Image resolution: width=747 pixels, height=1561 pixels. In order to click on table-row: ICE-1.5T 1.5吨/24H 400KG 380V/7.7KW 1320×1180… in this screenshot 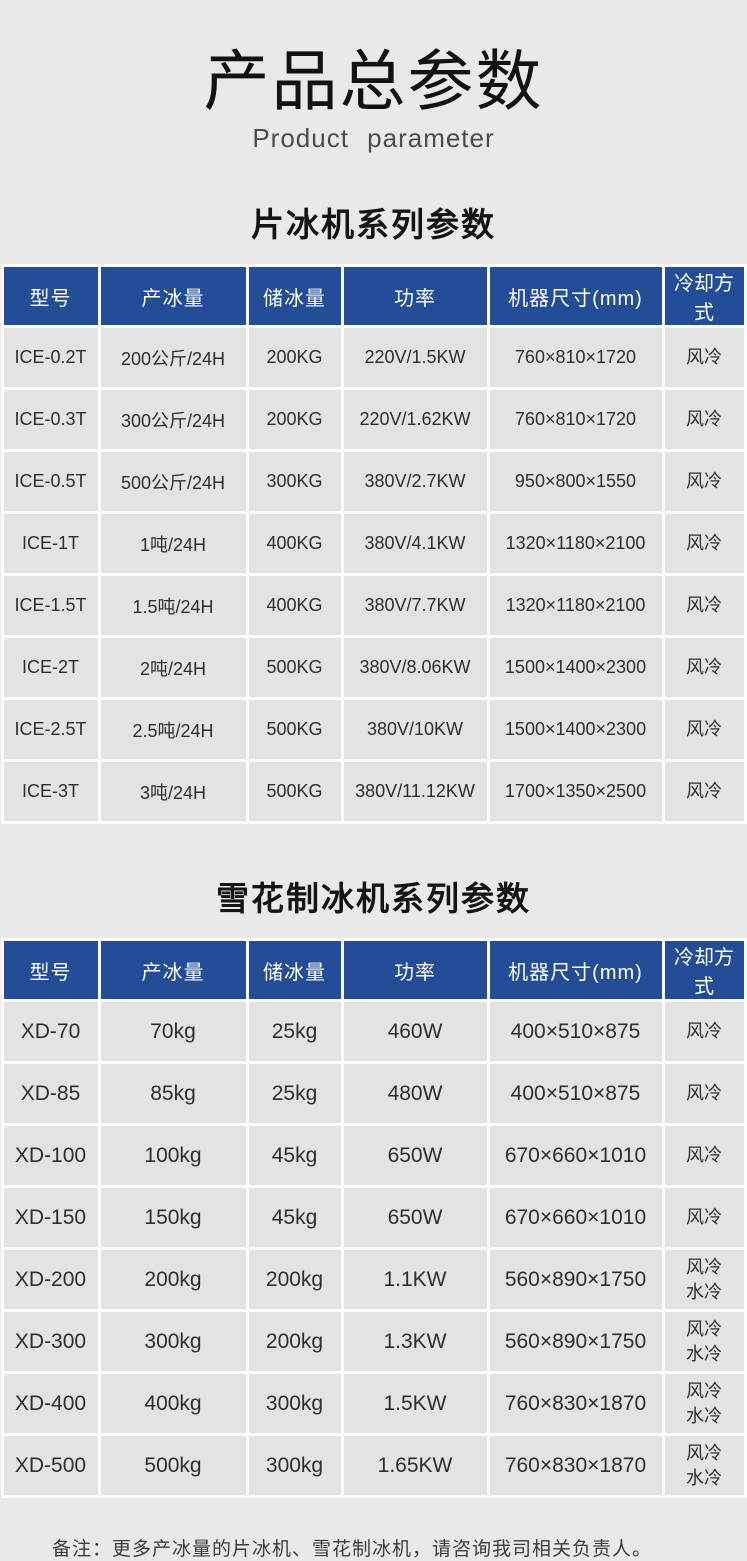, I will do `click(373, 605)`.